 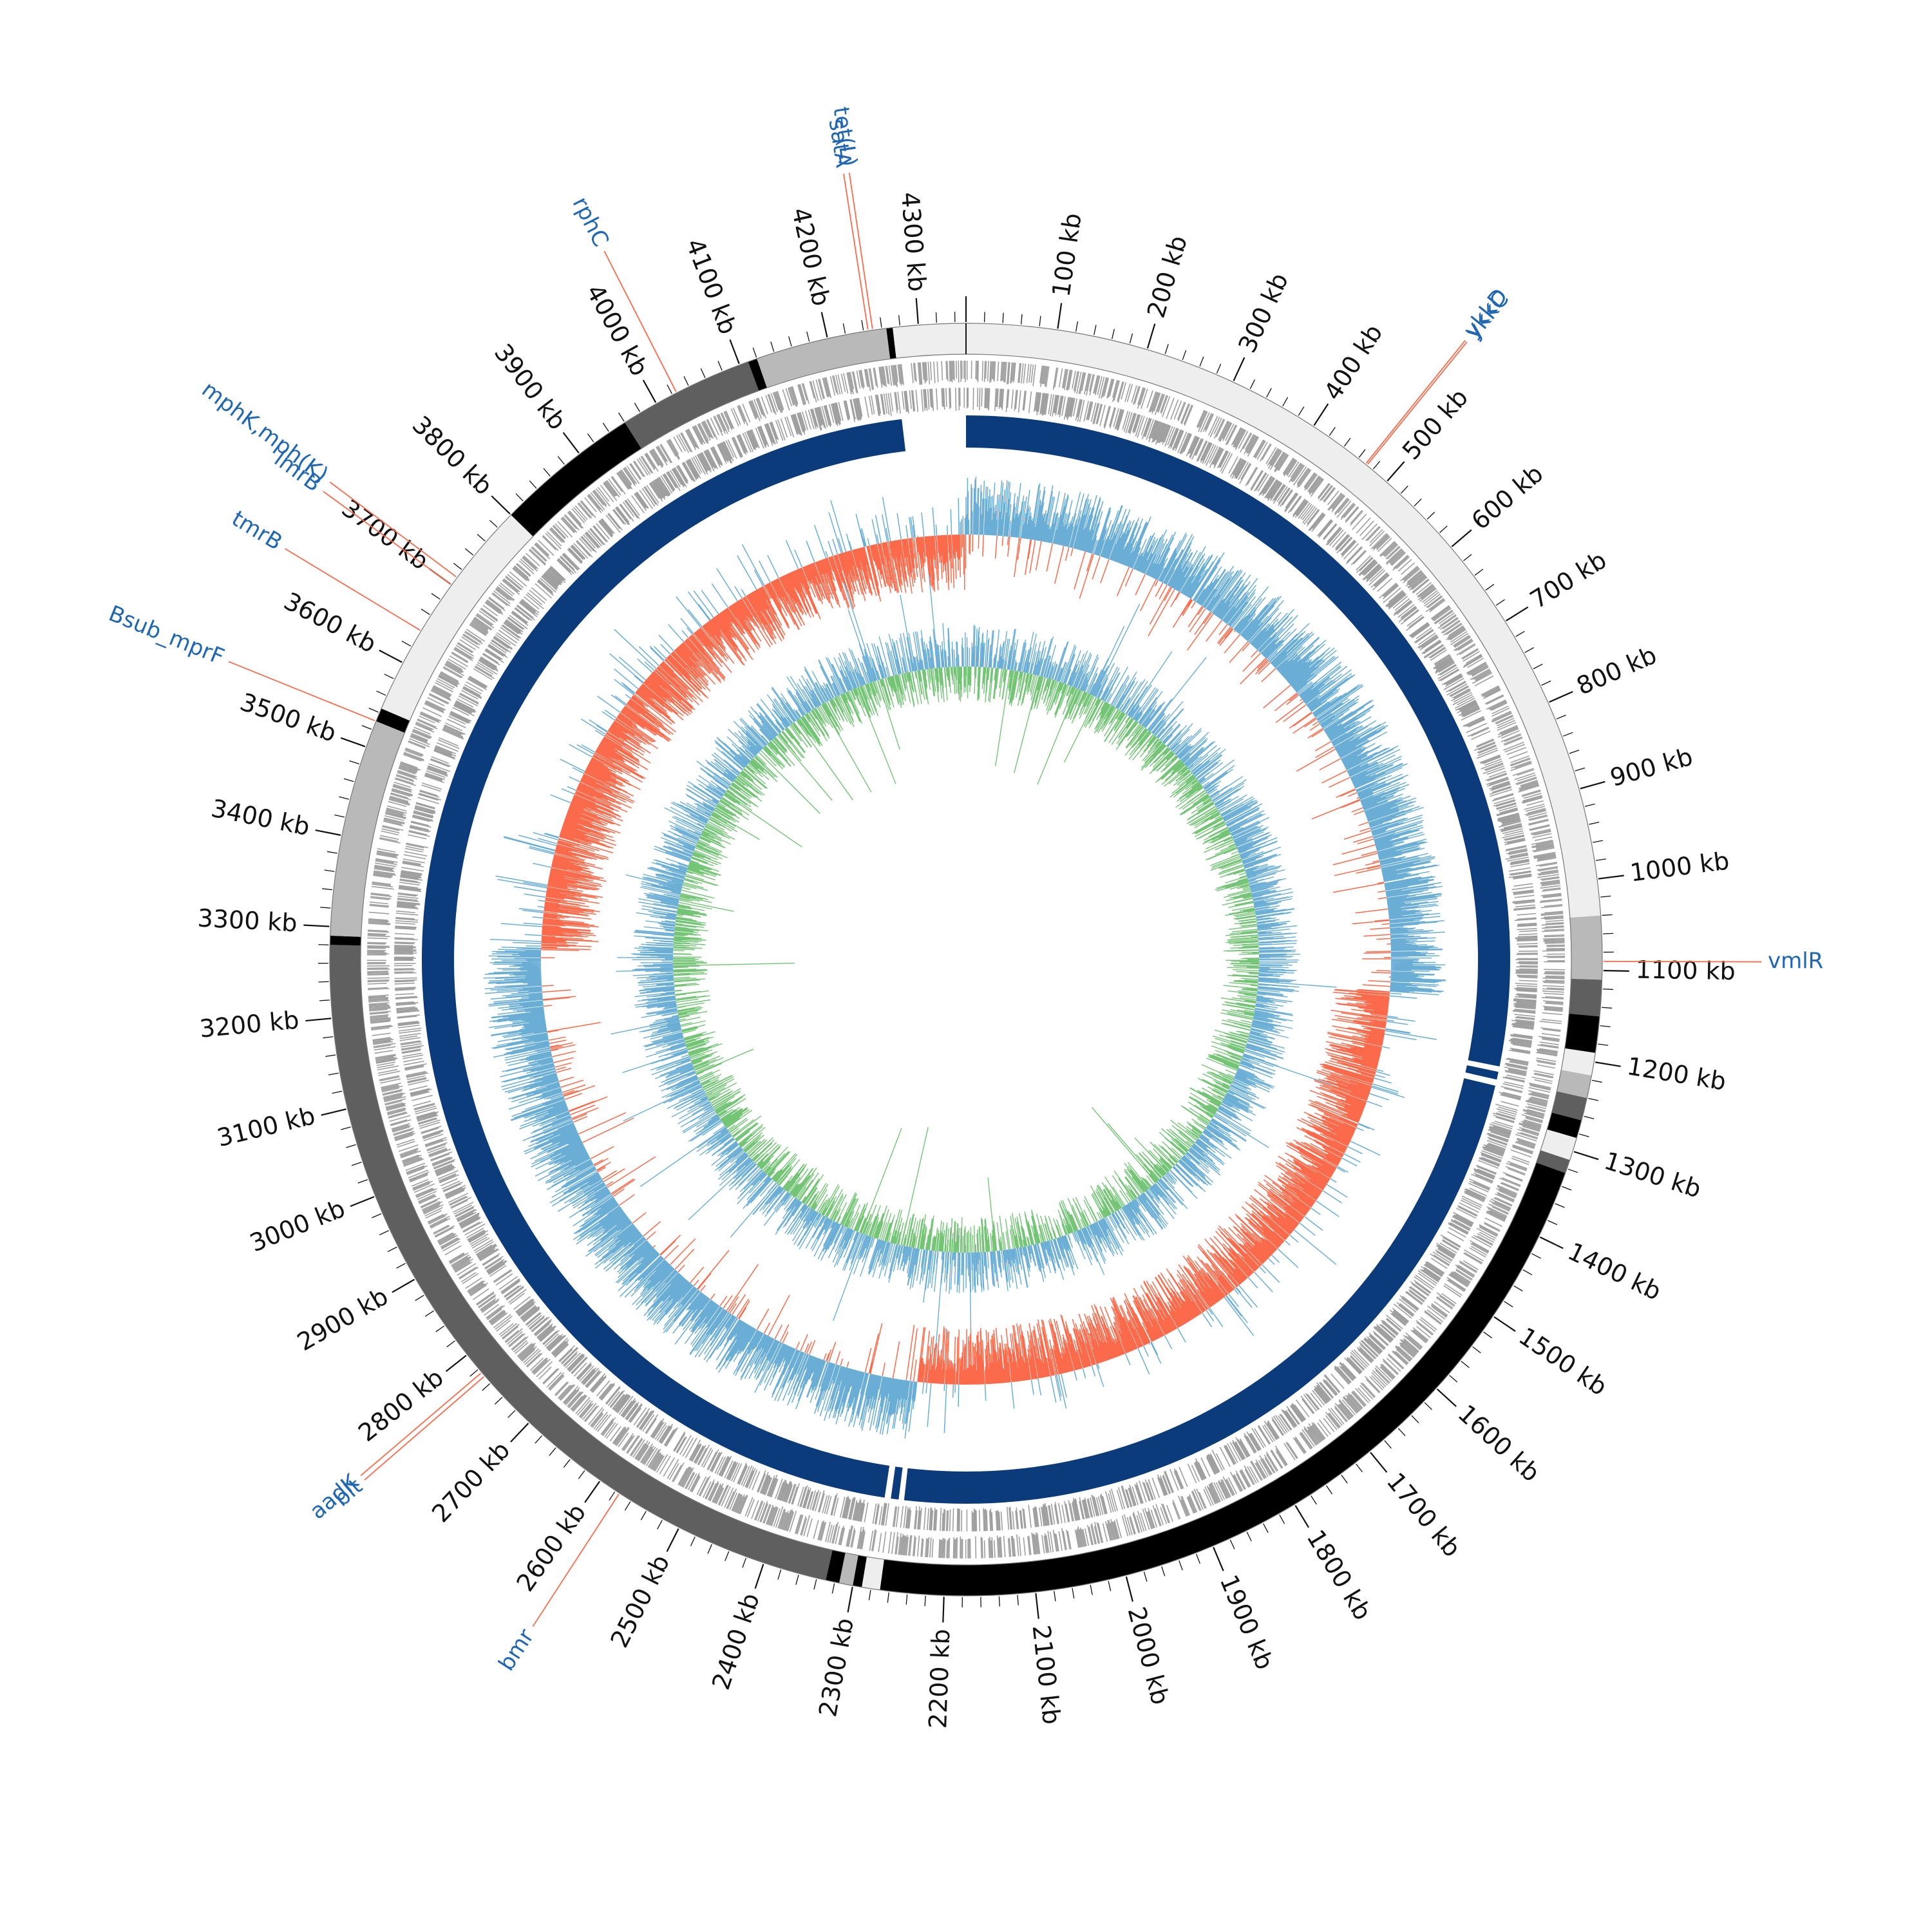 What do you see at coordinates (1568, 579) in the screenshot?
I see `tick-label-700: 700 kb` at bounding box center [1568, 579].